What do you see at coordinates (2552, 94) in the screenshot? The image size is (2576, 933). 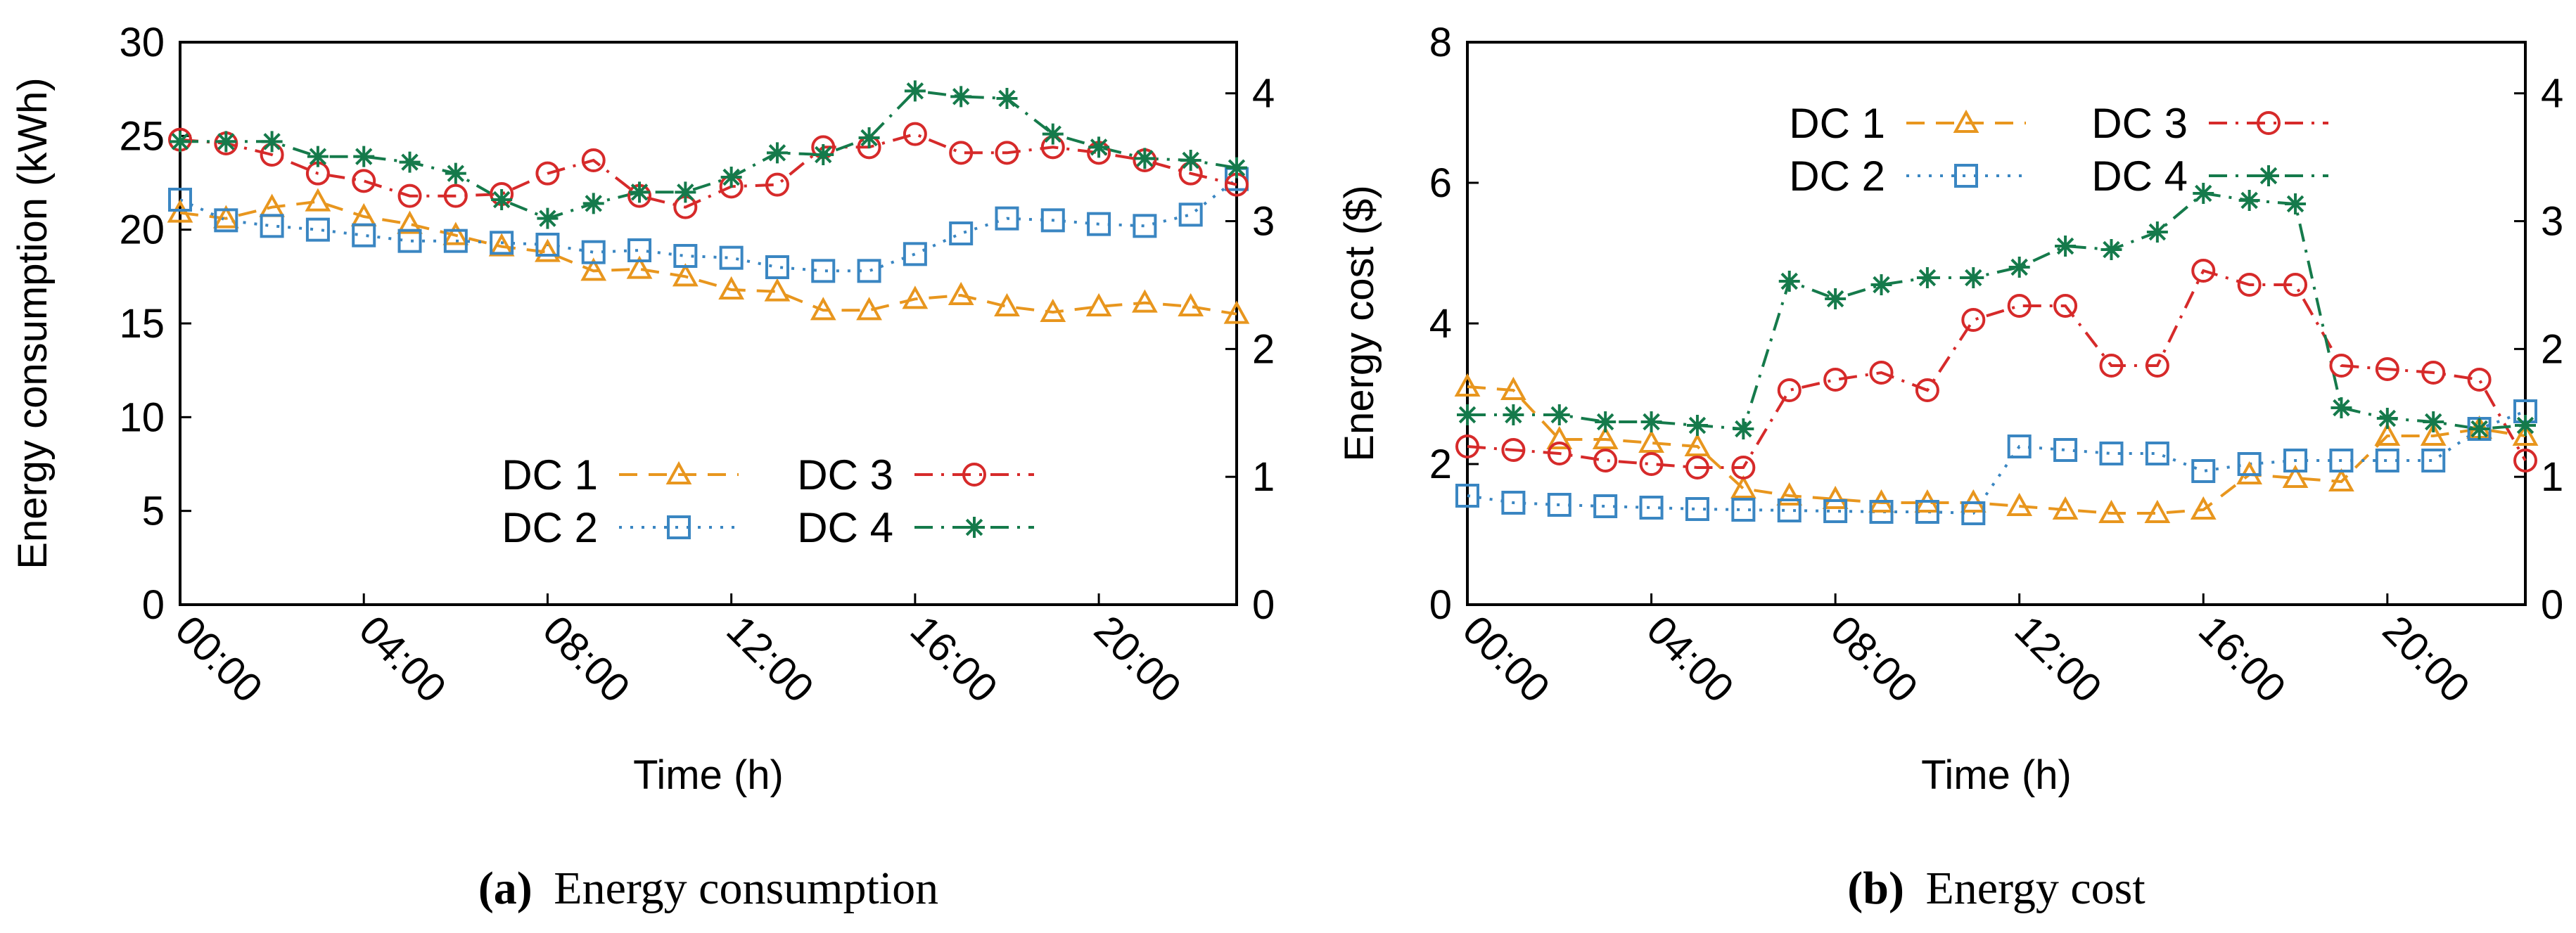 I see `y2-tick-label: 4` at bounding box center [2552, 94].